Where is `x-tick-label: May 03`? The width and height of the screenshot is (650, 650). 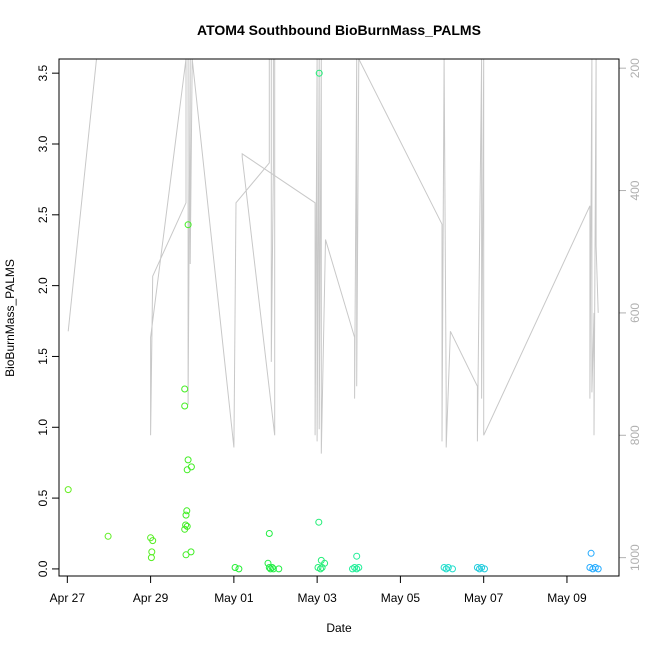 x-tick-label: May 03 is located at coordinates (317, 598).